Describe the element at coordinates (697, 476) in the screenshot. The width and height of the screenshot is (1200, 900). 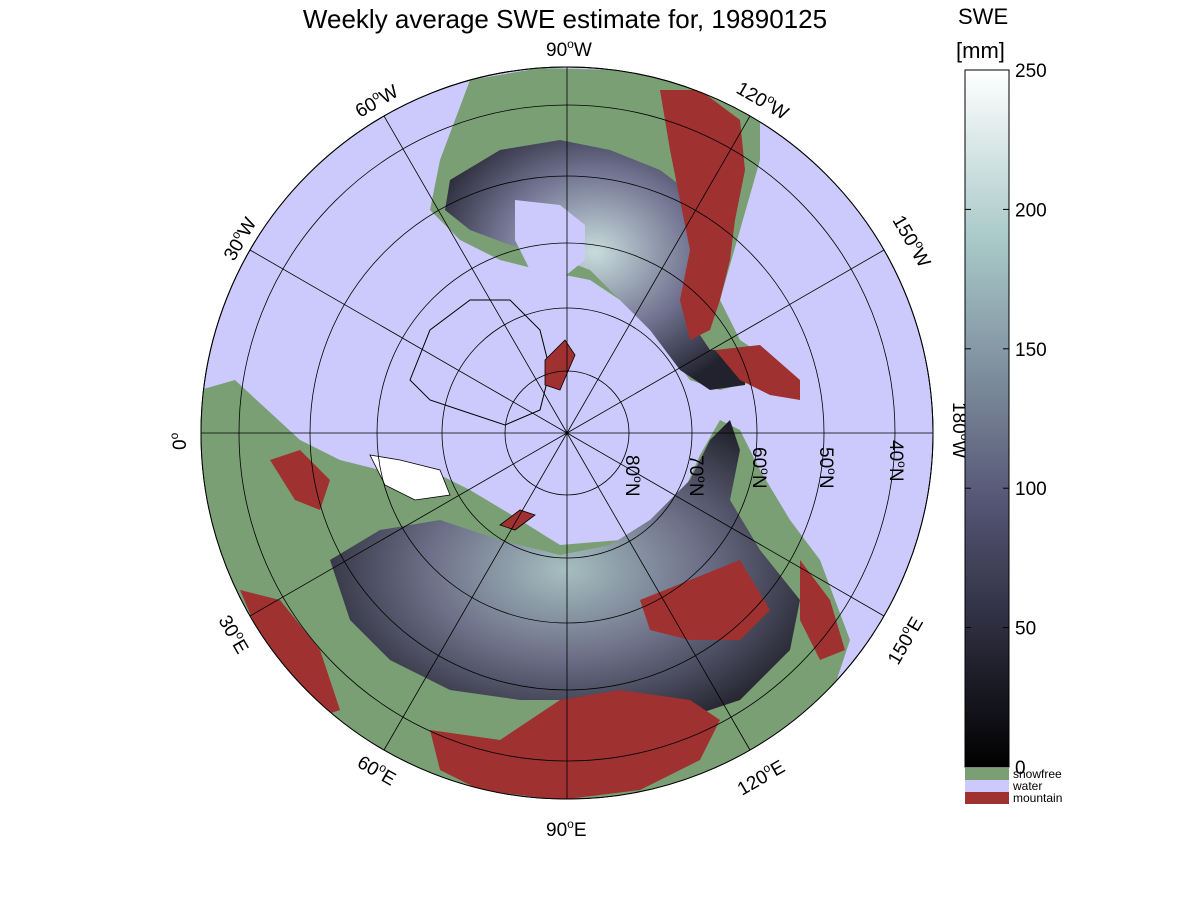
I see `lat-label-70n: 70oN` at that location.